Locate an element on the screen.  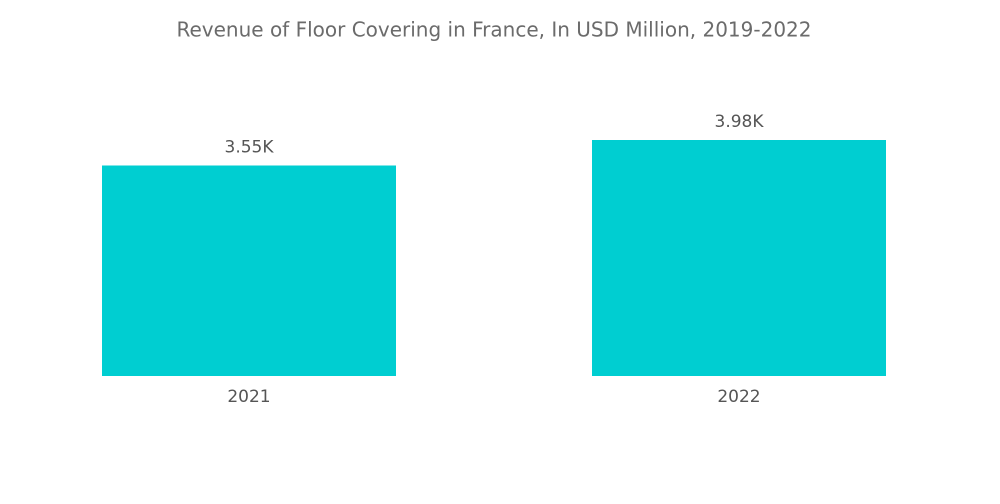
value-label: 3.98K is located at coordinates (740, 122).